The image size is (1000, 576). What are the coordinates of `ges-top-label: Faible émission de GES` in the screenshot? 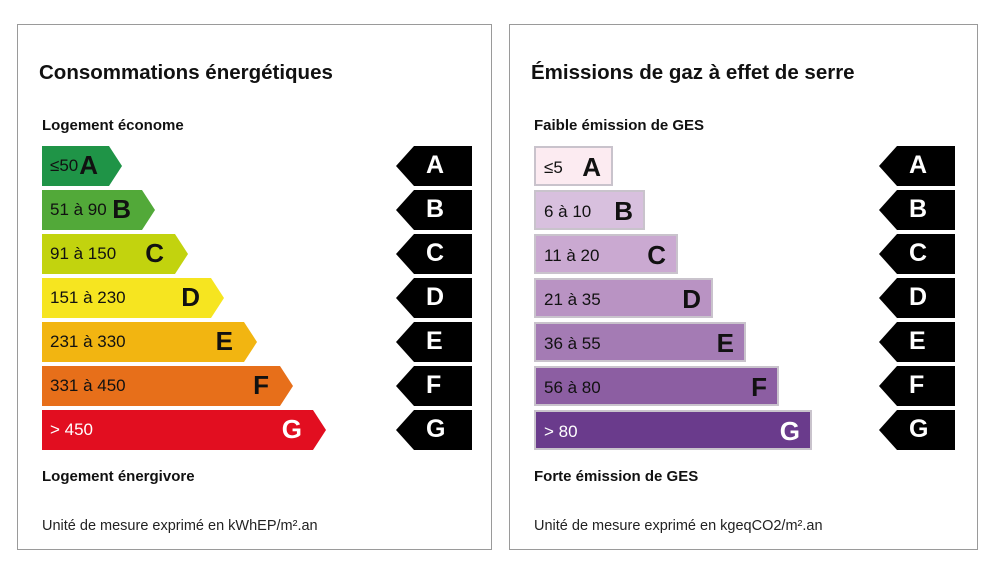 It's located at (619, 125).